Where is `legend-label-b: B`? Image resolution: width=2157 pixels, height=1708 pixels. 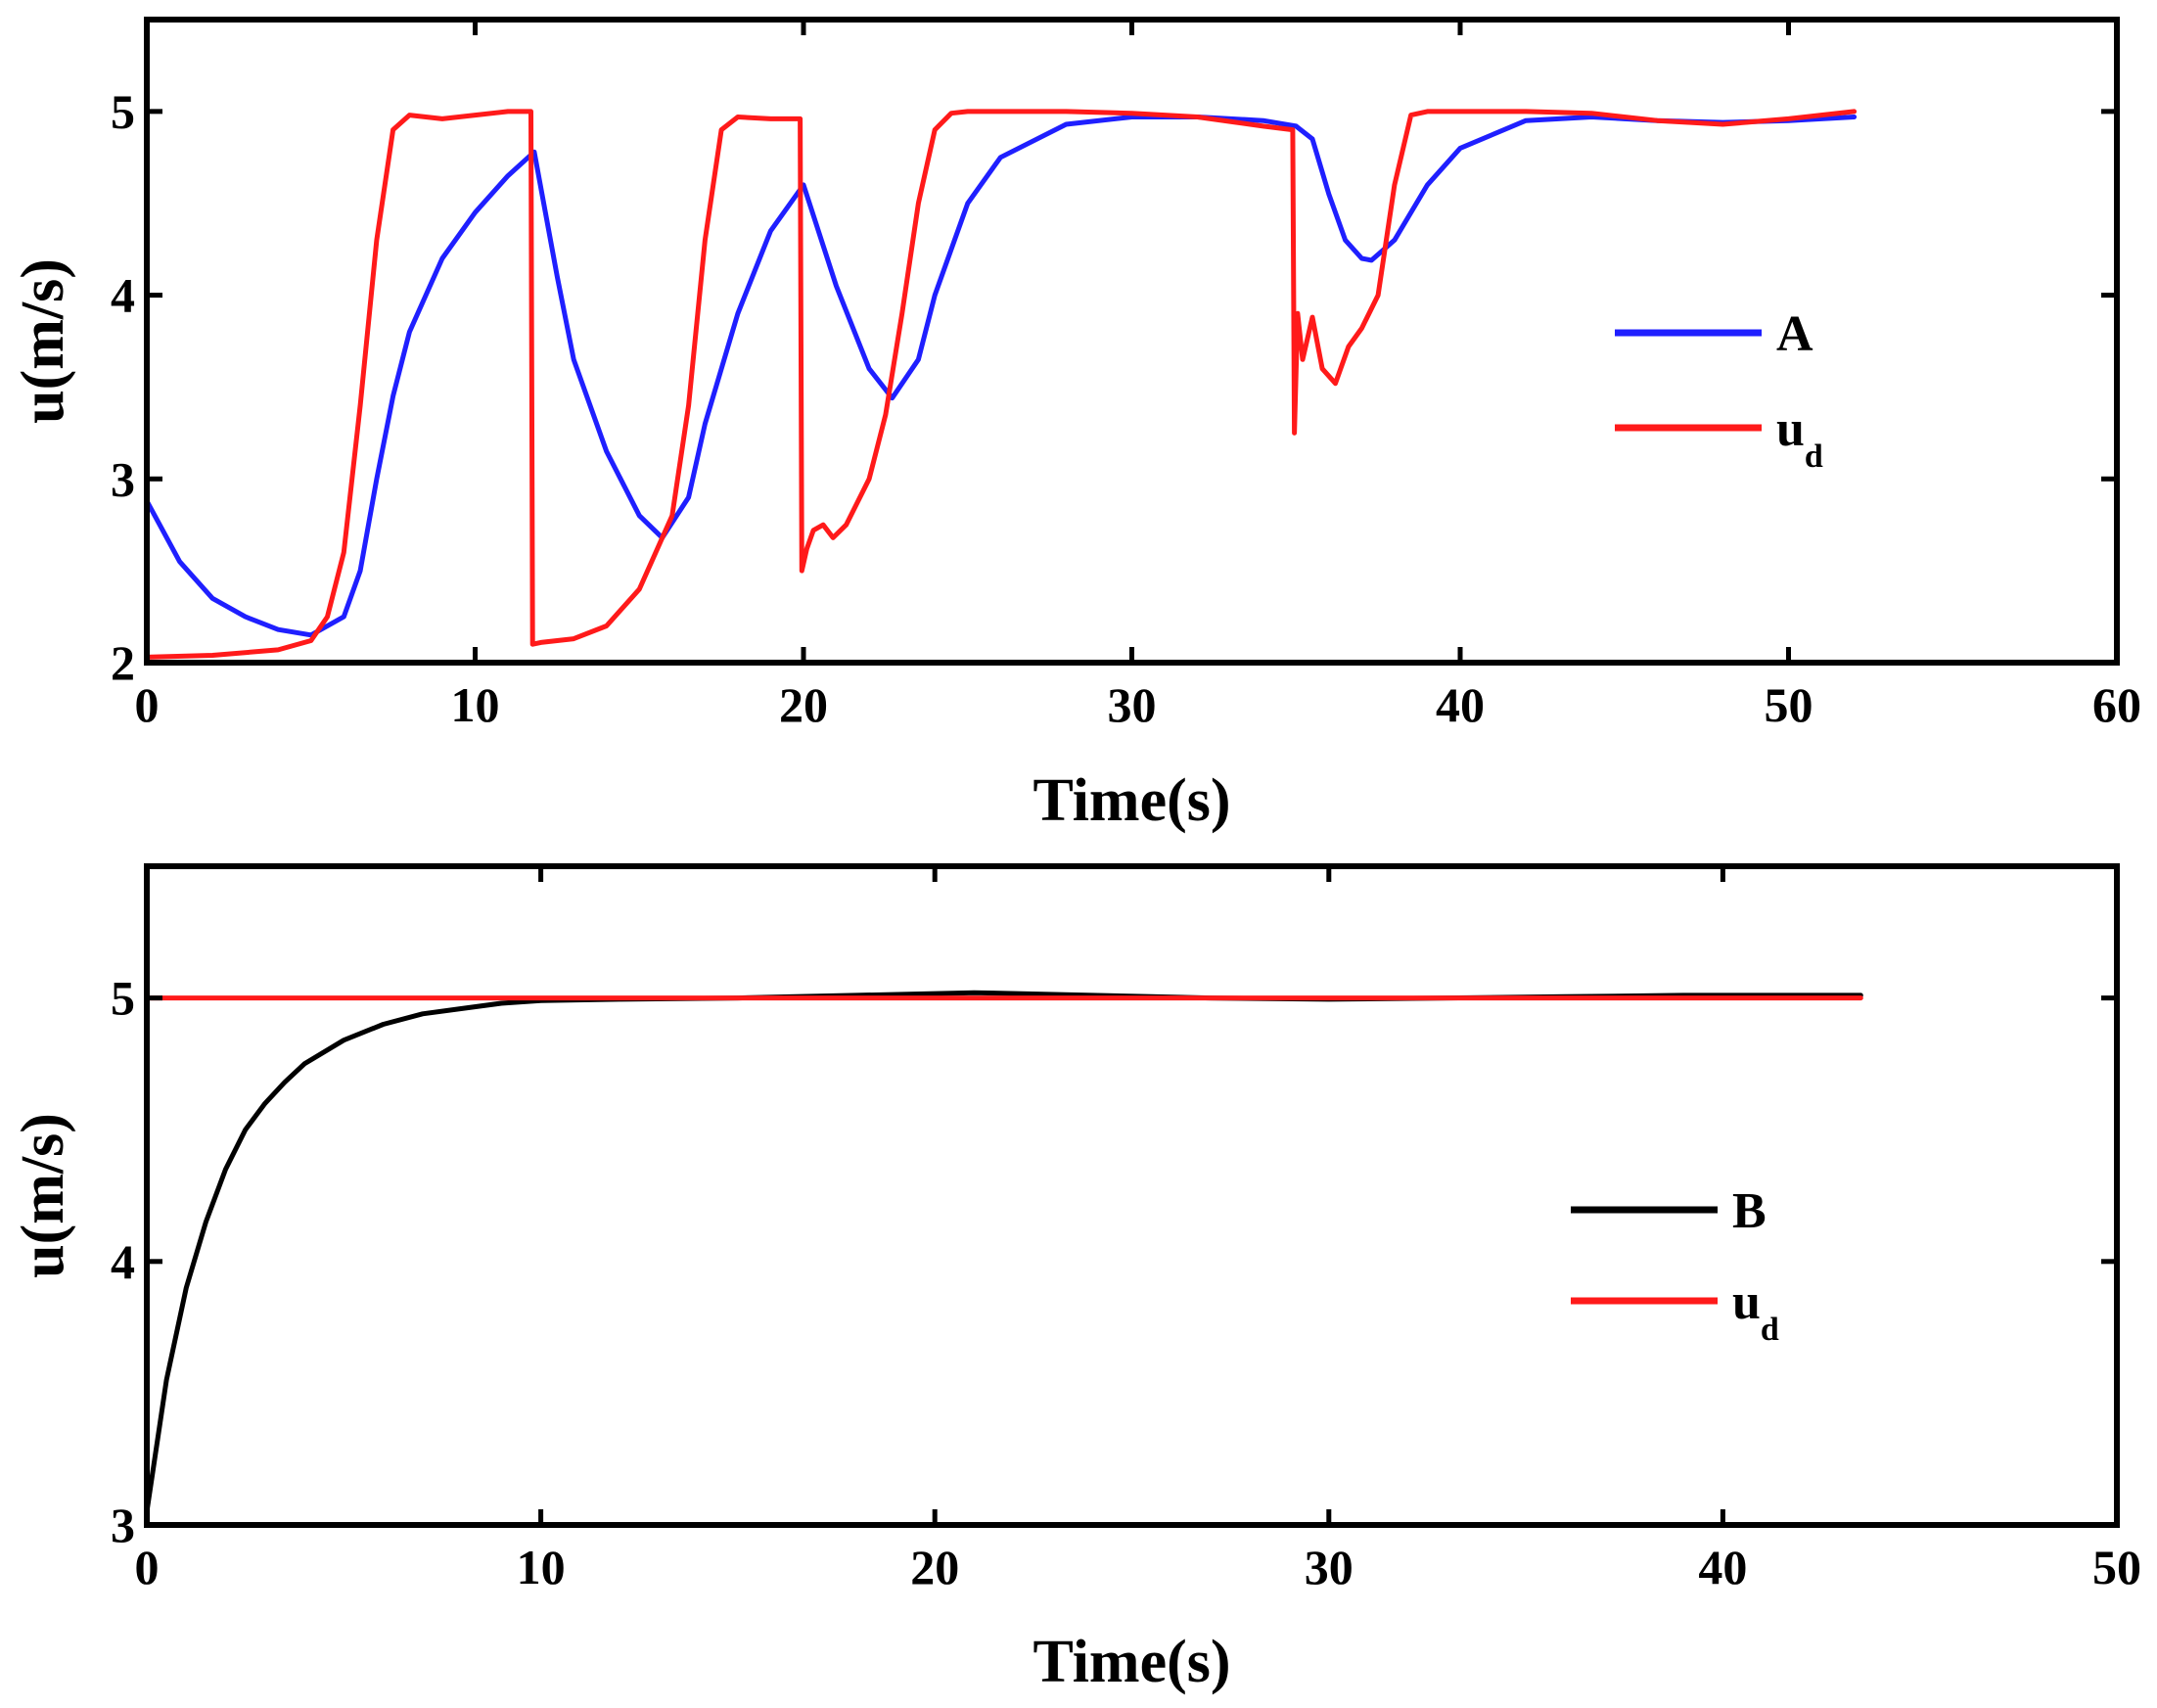
legend-label-b: B is located at coordinates (1749, 1211).